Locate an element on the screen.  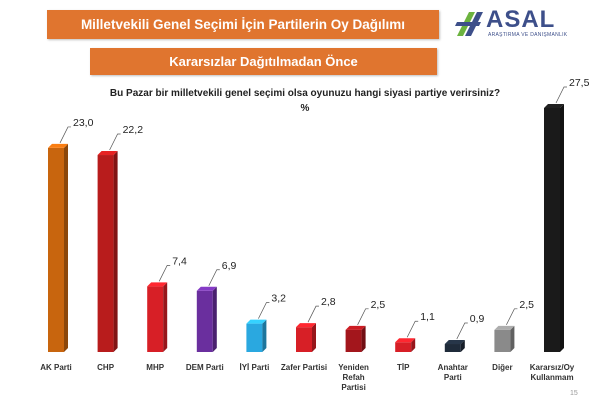
logo-text: ASAL is located at coordinates (521, 19).